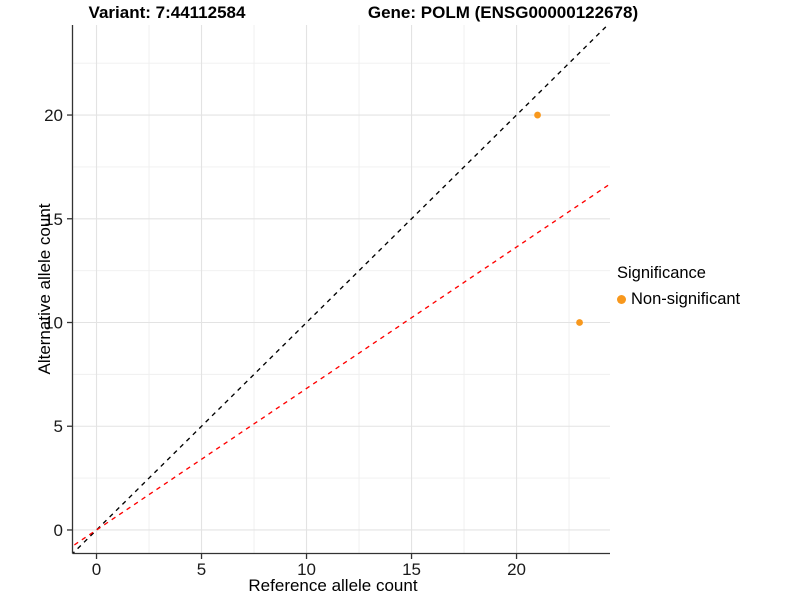  I want to click on x-tick-label: 20, so click(516, 569).